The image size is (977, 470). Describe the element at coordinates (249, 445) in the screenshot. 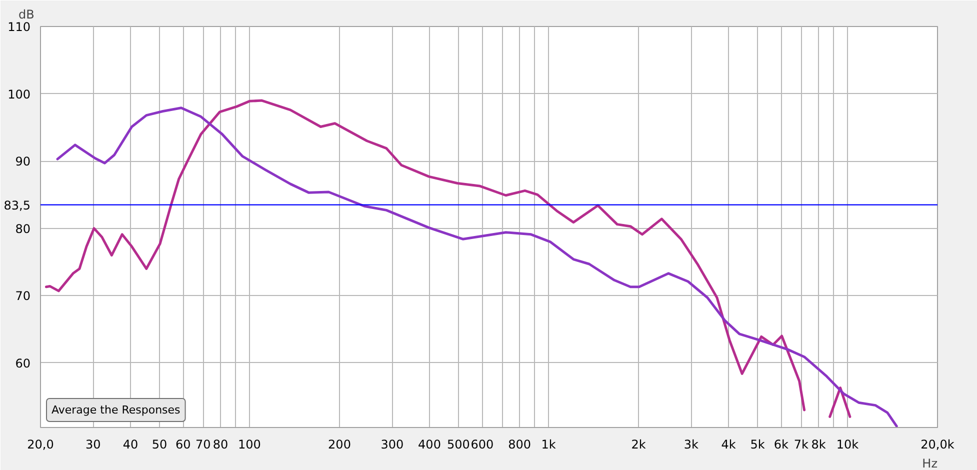

I see `x-tick-label: 100` at that location.